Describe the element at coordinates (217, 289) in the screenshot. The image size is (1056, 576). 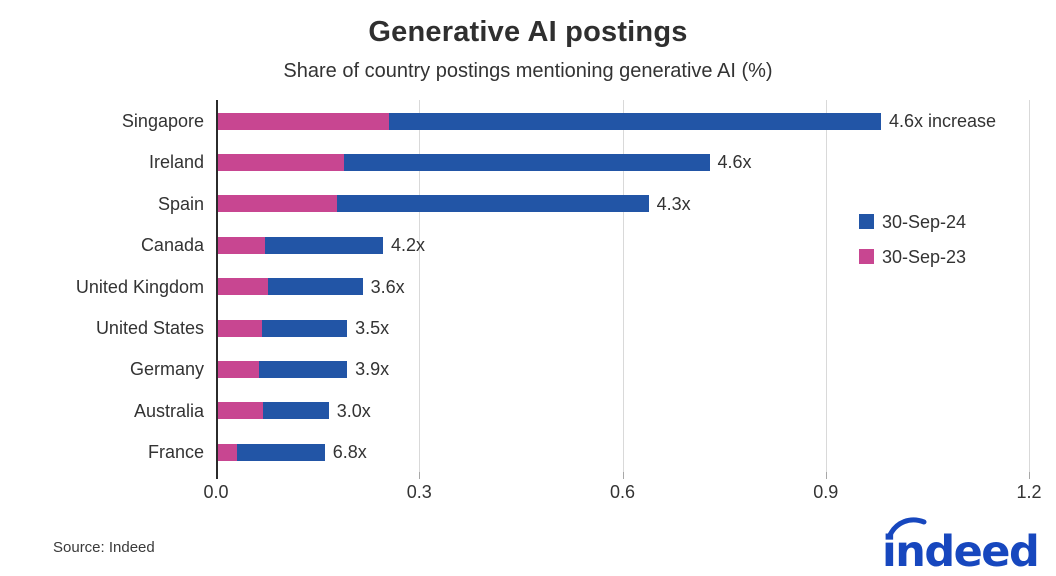
I see `y-axis-line` at that location.